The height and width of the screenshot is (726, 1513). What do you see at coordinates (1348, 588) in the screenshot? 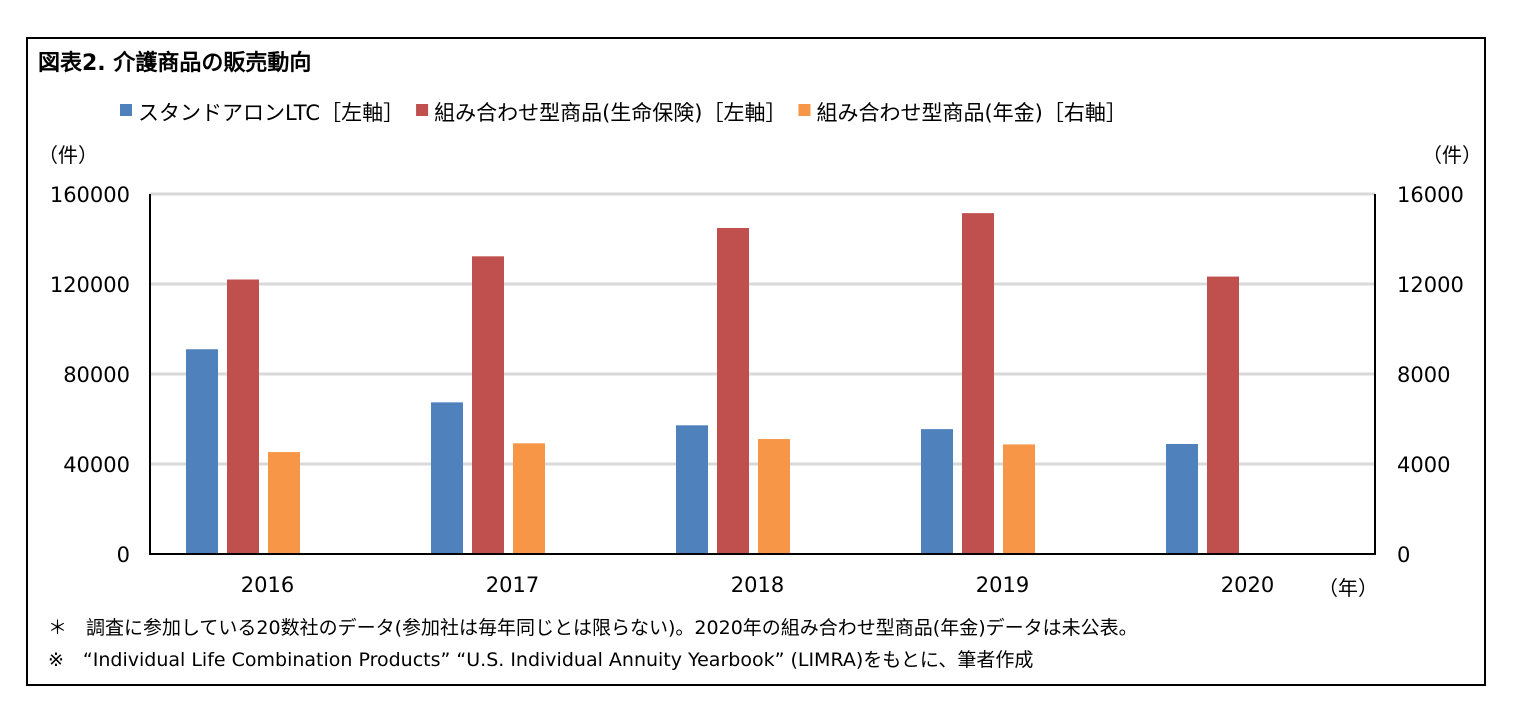
I see `x-axis-unit: （年）` at bounding box center [1348, 588].